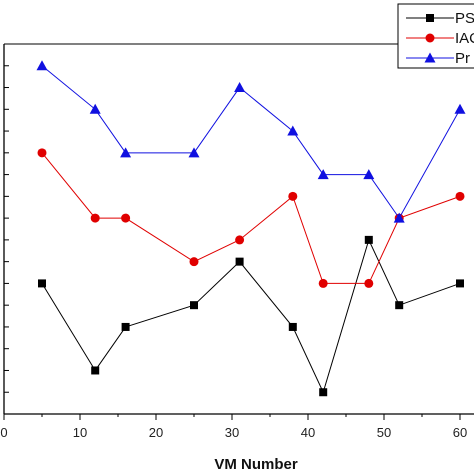  I want to click on legend-label-Pr: Pr, so click(462, 58).